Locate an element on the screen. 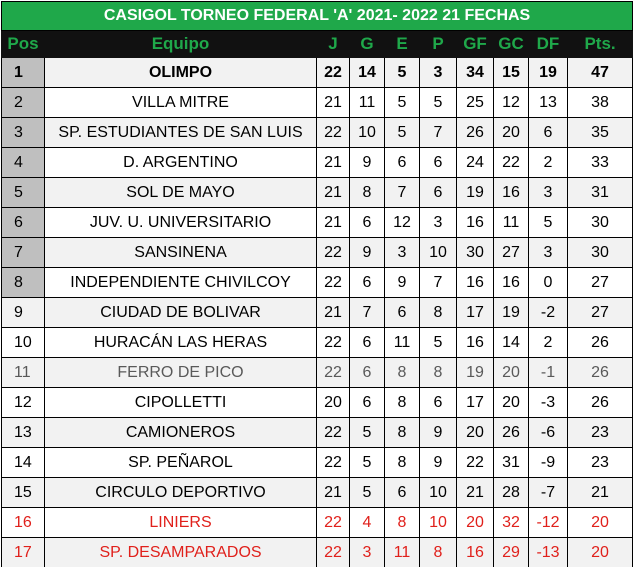  cell-team: LINIERS is located at coordinates (180, 522).